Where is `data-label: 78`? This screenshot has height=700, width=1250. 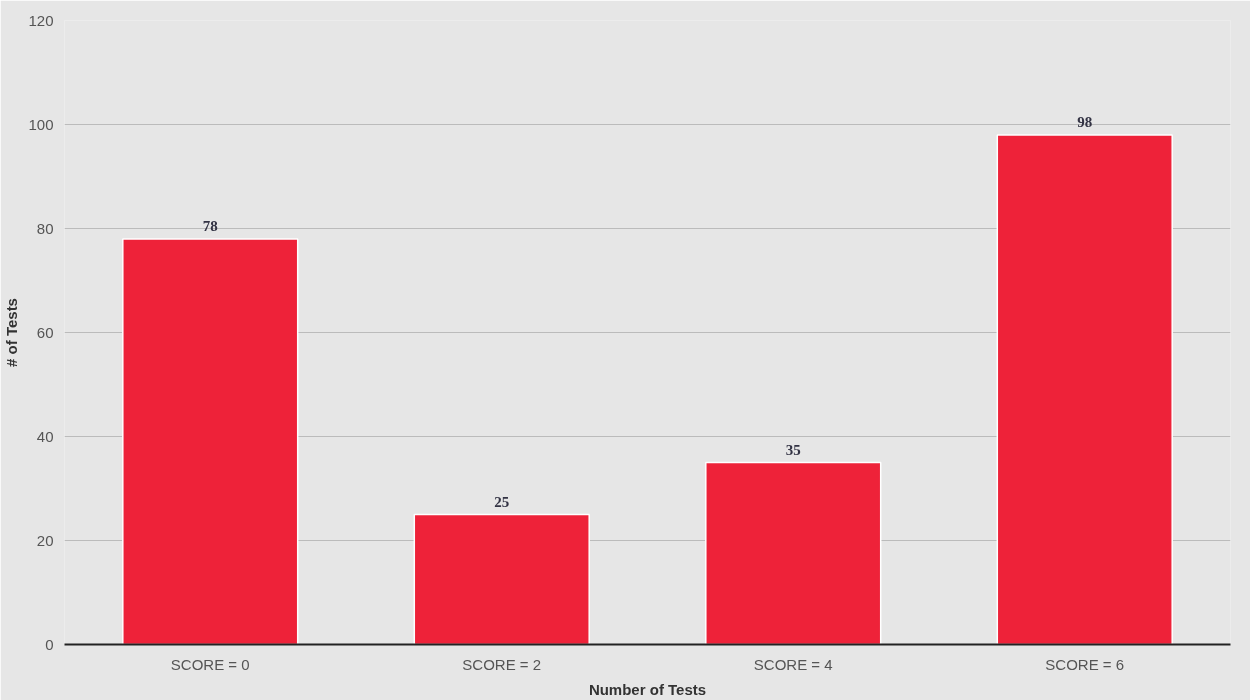 data-label: 78 is located at coordinates (210, 225).